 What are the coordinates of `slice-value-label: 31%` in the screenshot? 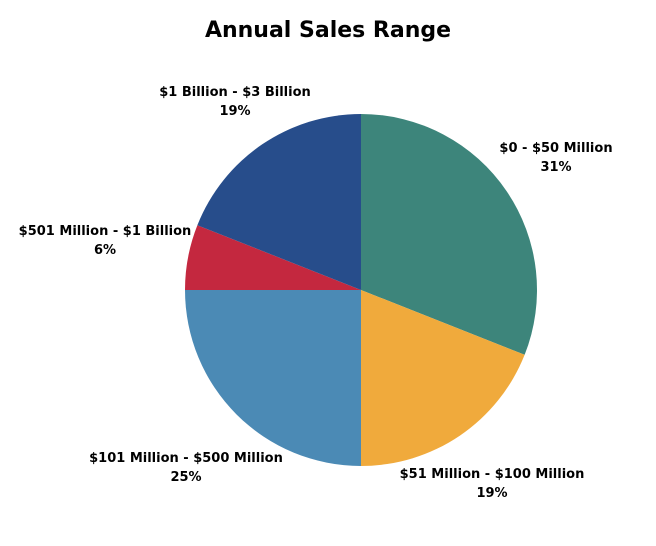 It's located at (555, 167).